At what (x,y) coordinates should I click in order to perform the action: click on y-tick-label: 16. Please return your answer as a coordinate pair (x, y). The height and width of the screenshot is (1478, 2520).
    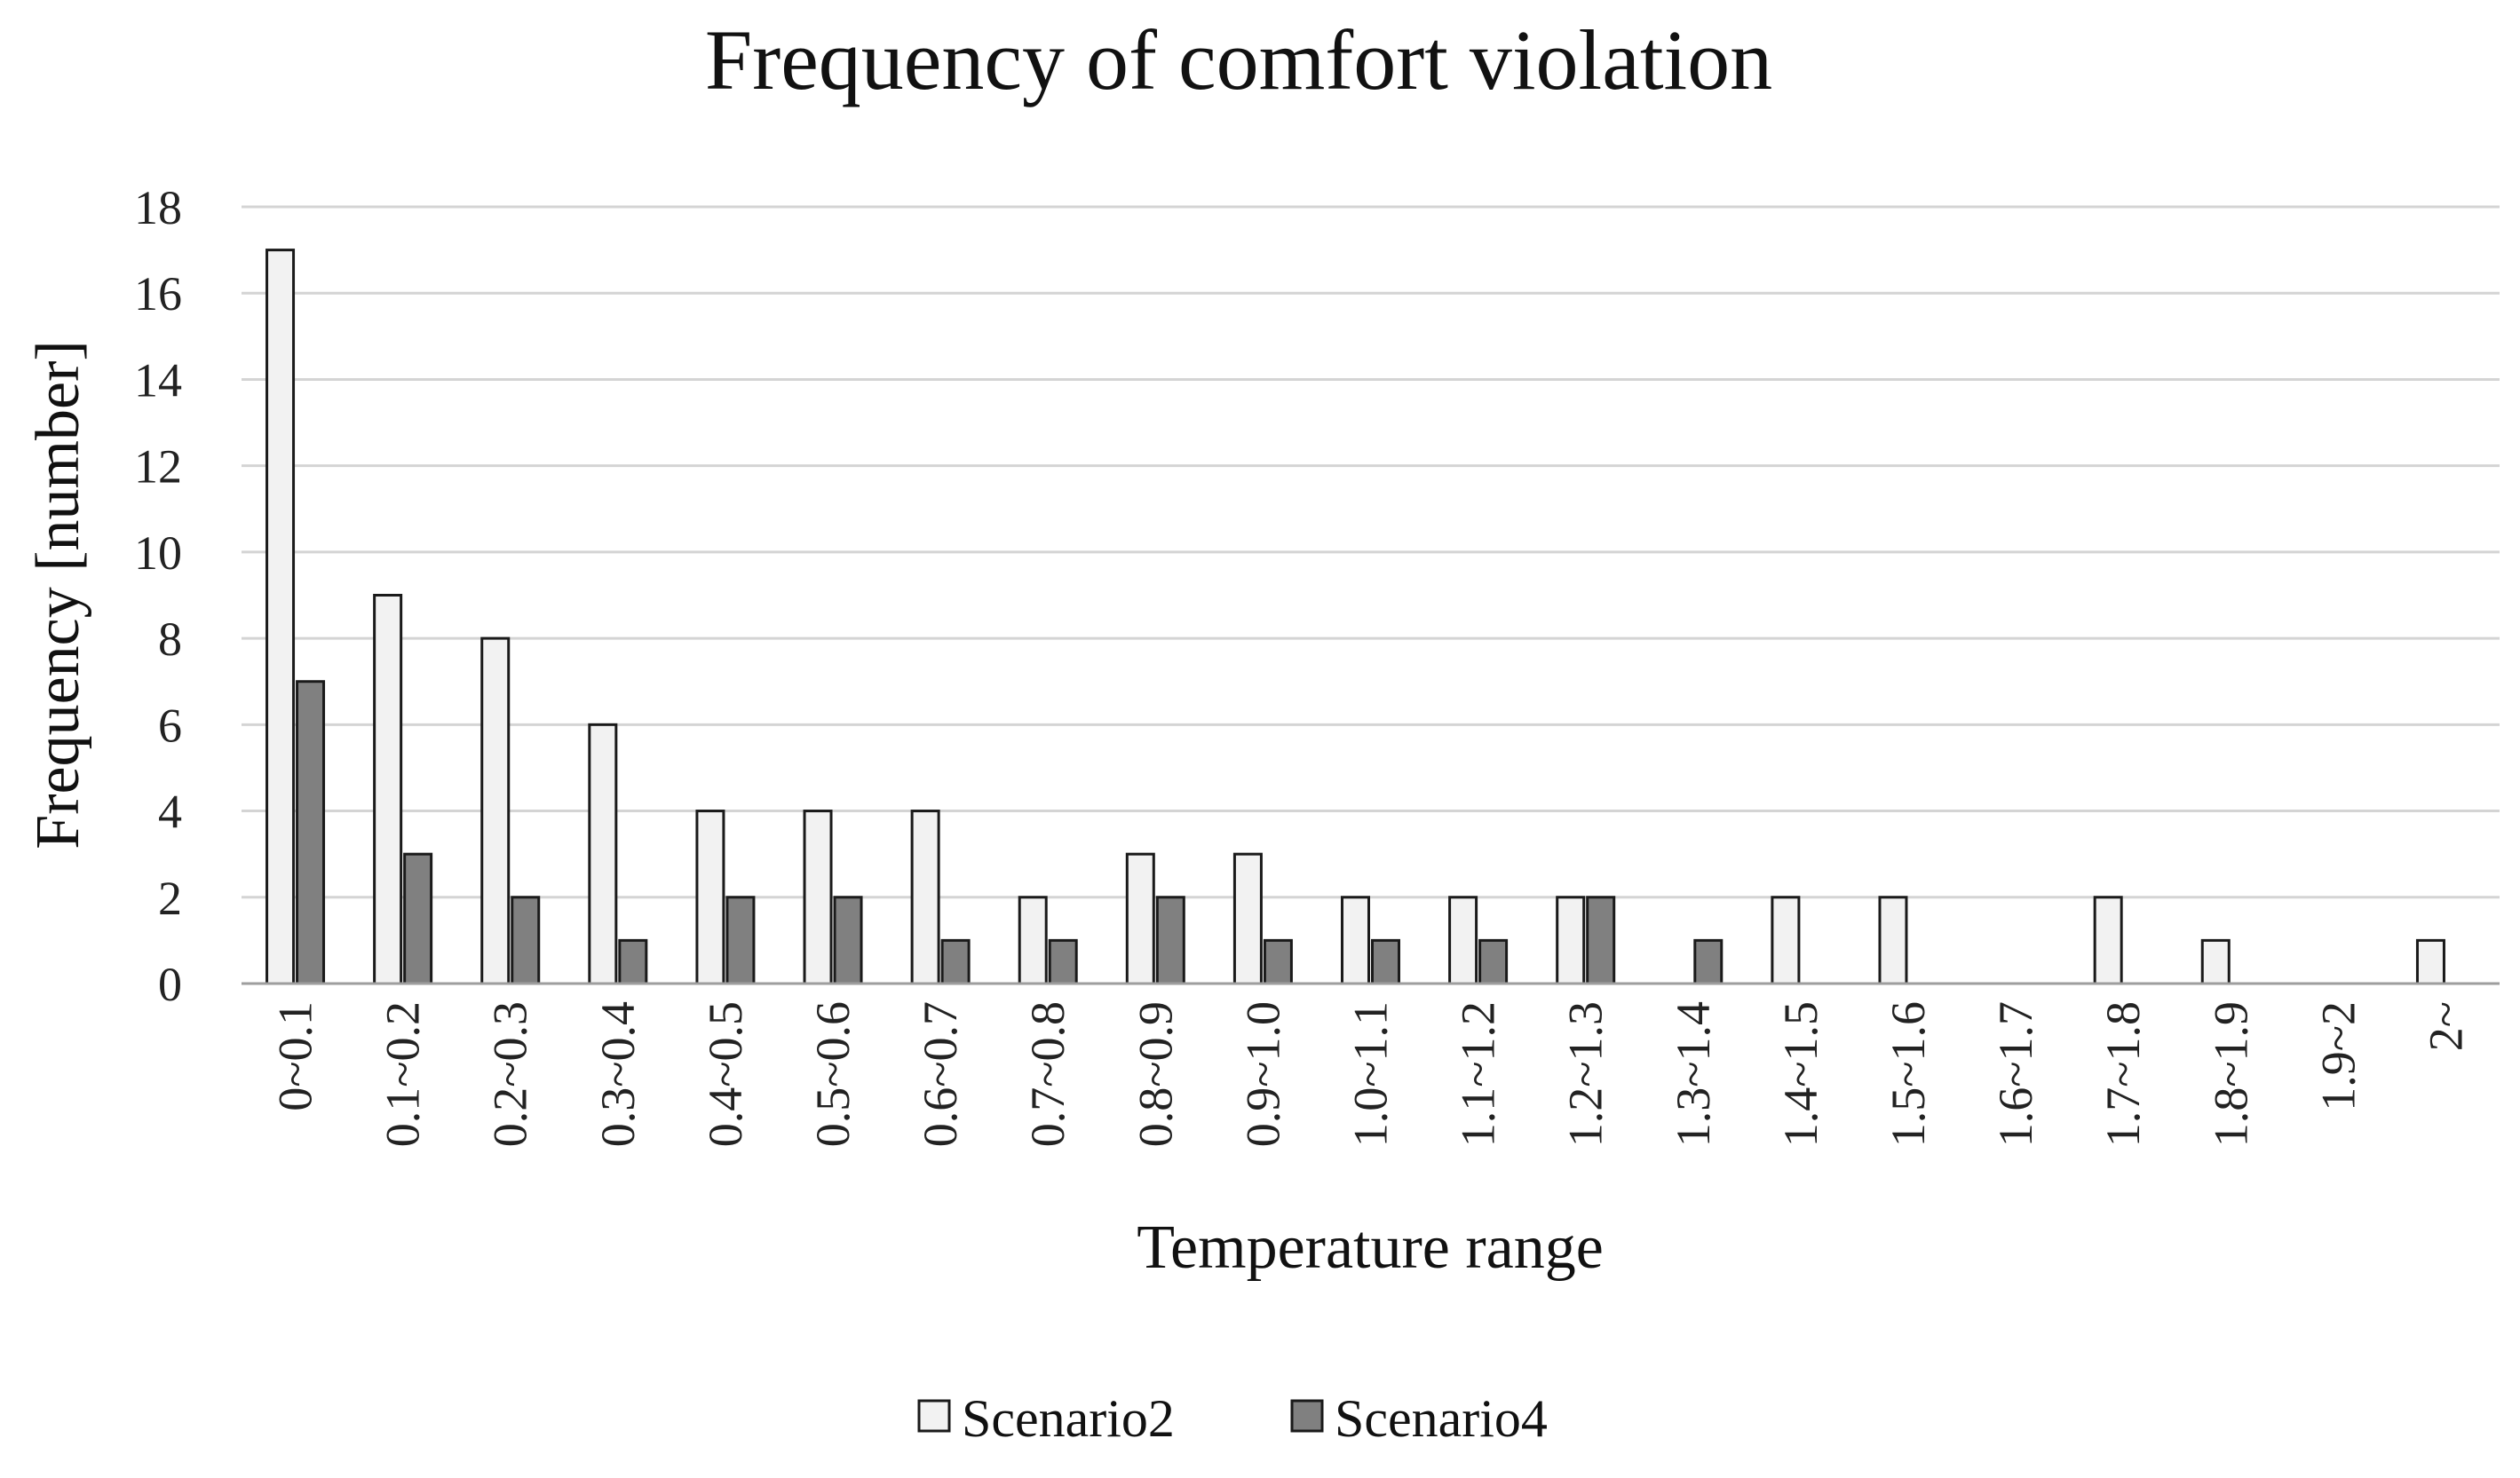
    Looking at the image, I should click on (158, 293).